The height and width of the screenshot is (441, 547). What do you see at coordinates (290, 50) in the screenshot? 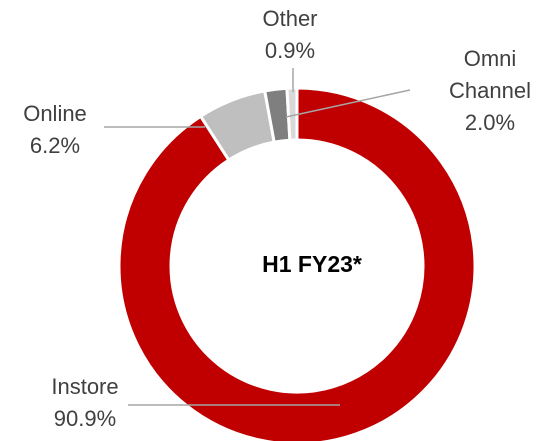
I see `value-label: 0.9%` at bounding box center [290, 50].